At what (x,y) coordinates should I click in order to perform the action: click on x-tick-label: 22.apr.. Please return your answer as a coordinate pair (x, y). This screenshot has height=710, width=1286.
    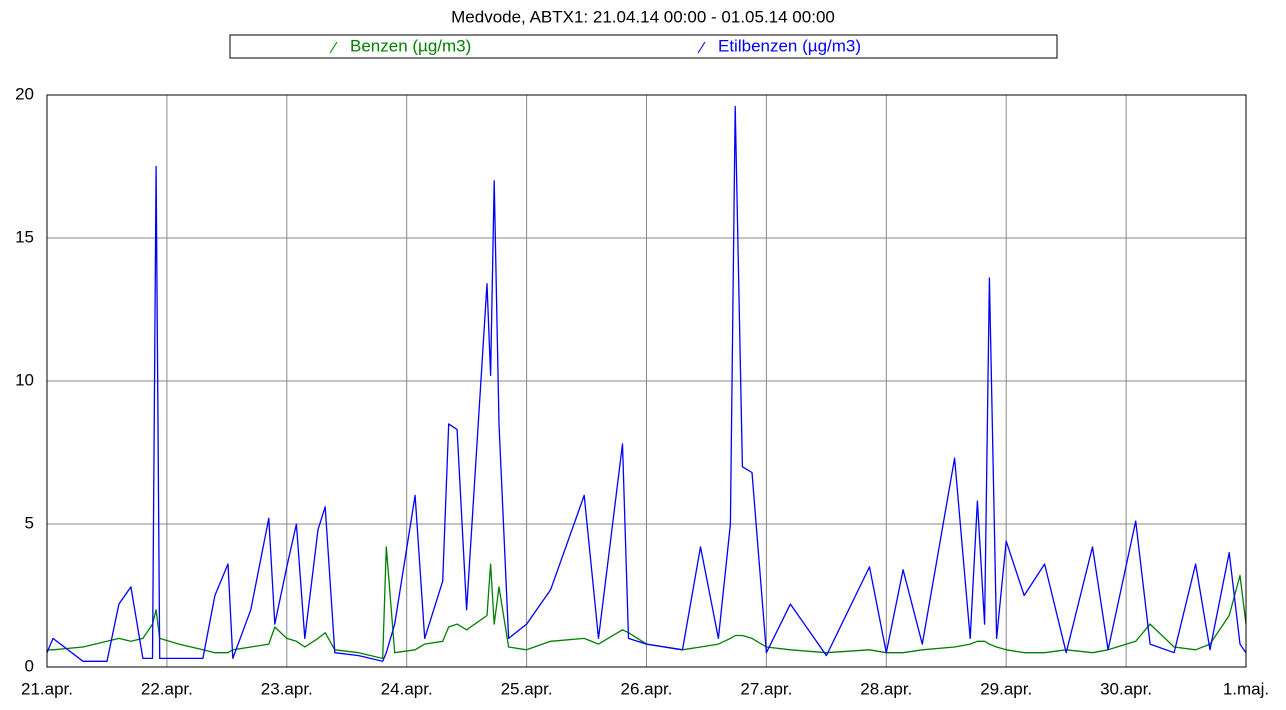
    Looking at the image, I should click on (167, 688).